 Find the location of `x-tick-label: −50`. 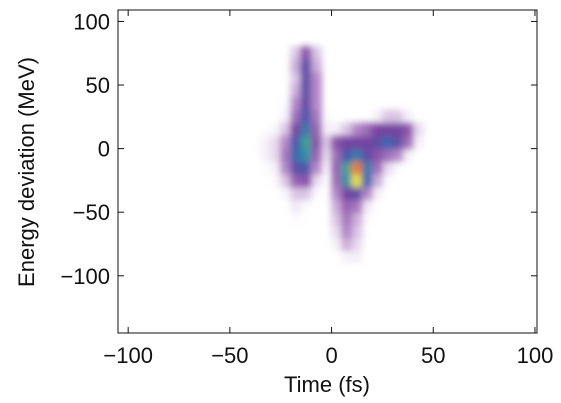

x-tick-label: −50 is located at coordinates (229, 355).